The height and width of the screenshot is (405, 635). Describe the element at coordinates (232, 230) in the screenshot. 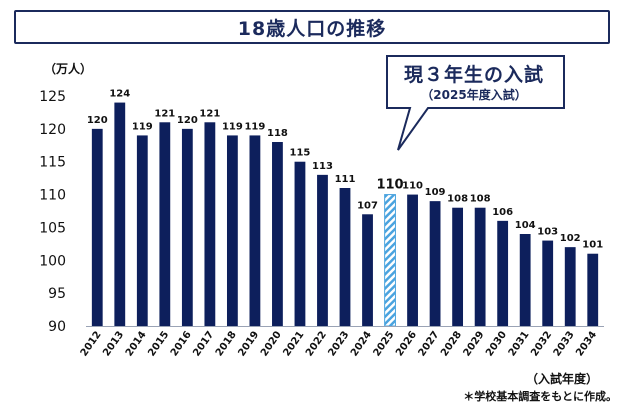

I see `bar-2018` at that location.